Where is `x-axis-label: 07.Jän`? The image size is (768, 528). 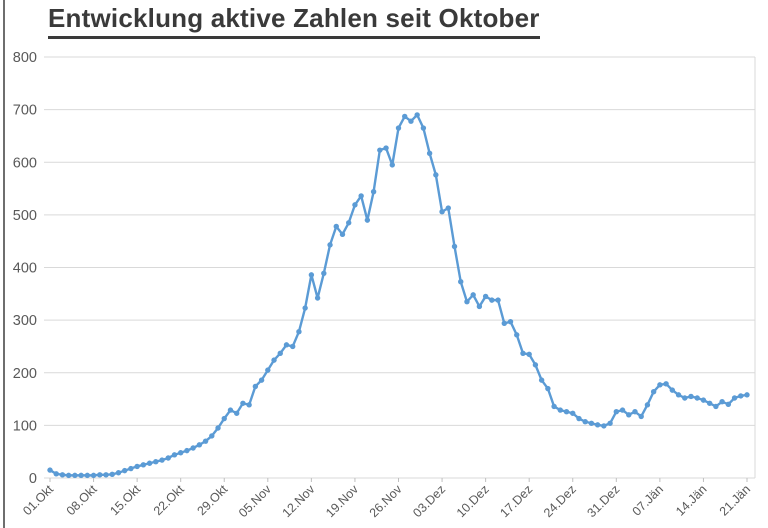
x-axis-label: 07.Jän is located at coordinates (648, 500).